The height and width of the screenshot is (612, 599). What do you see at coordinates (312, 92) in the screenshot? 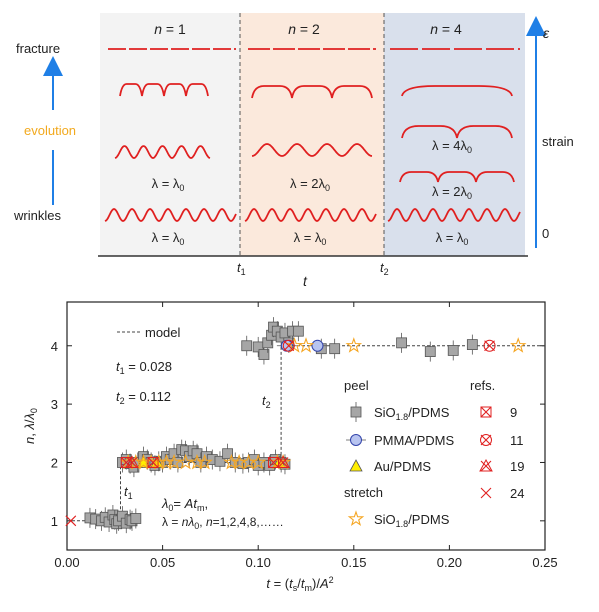
I see `n2-cusp-wave` at bounding box center [312, 92].